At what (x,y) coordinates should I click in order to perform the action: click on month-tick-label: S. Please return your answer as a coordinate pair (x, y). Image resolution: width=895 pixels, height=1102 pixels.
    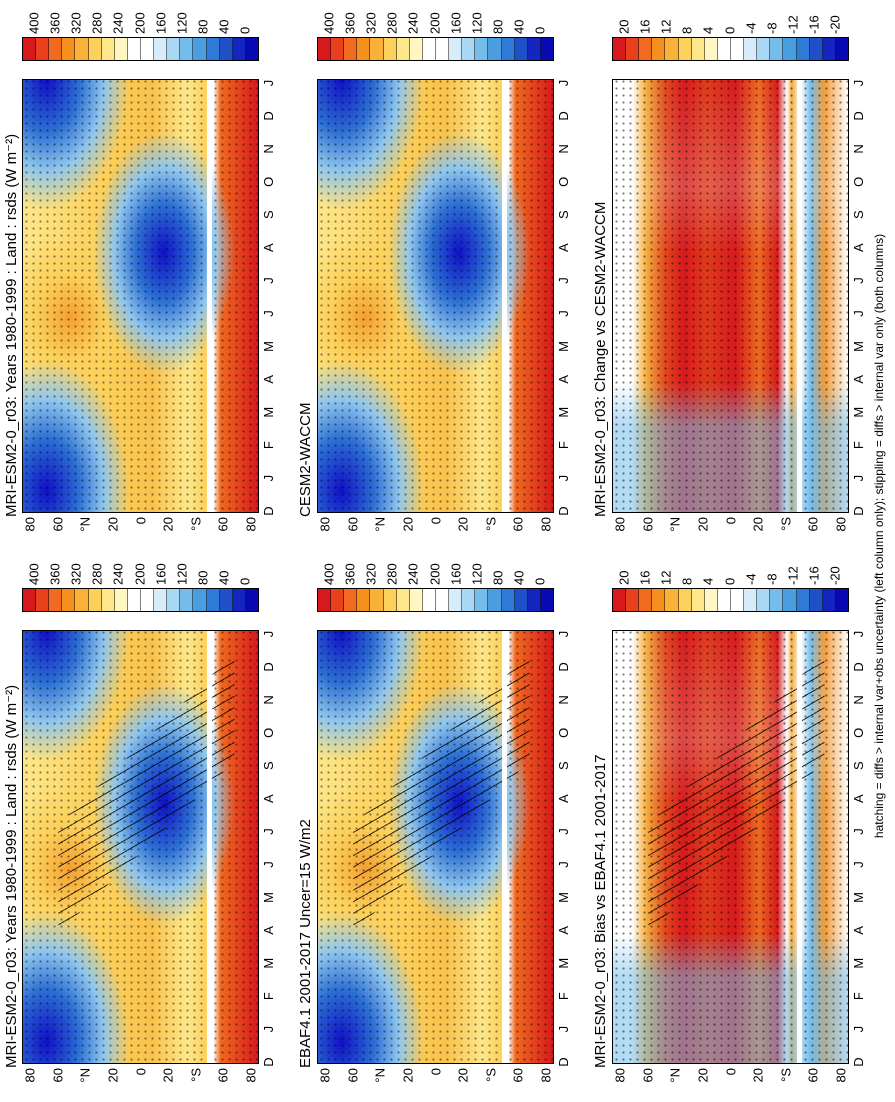
    Looking at the image, I should click on (858, 215).